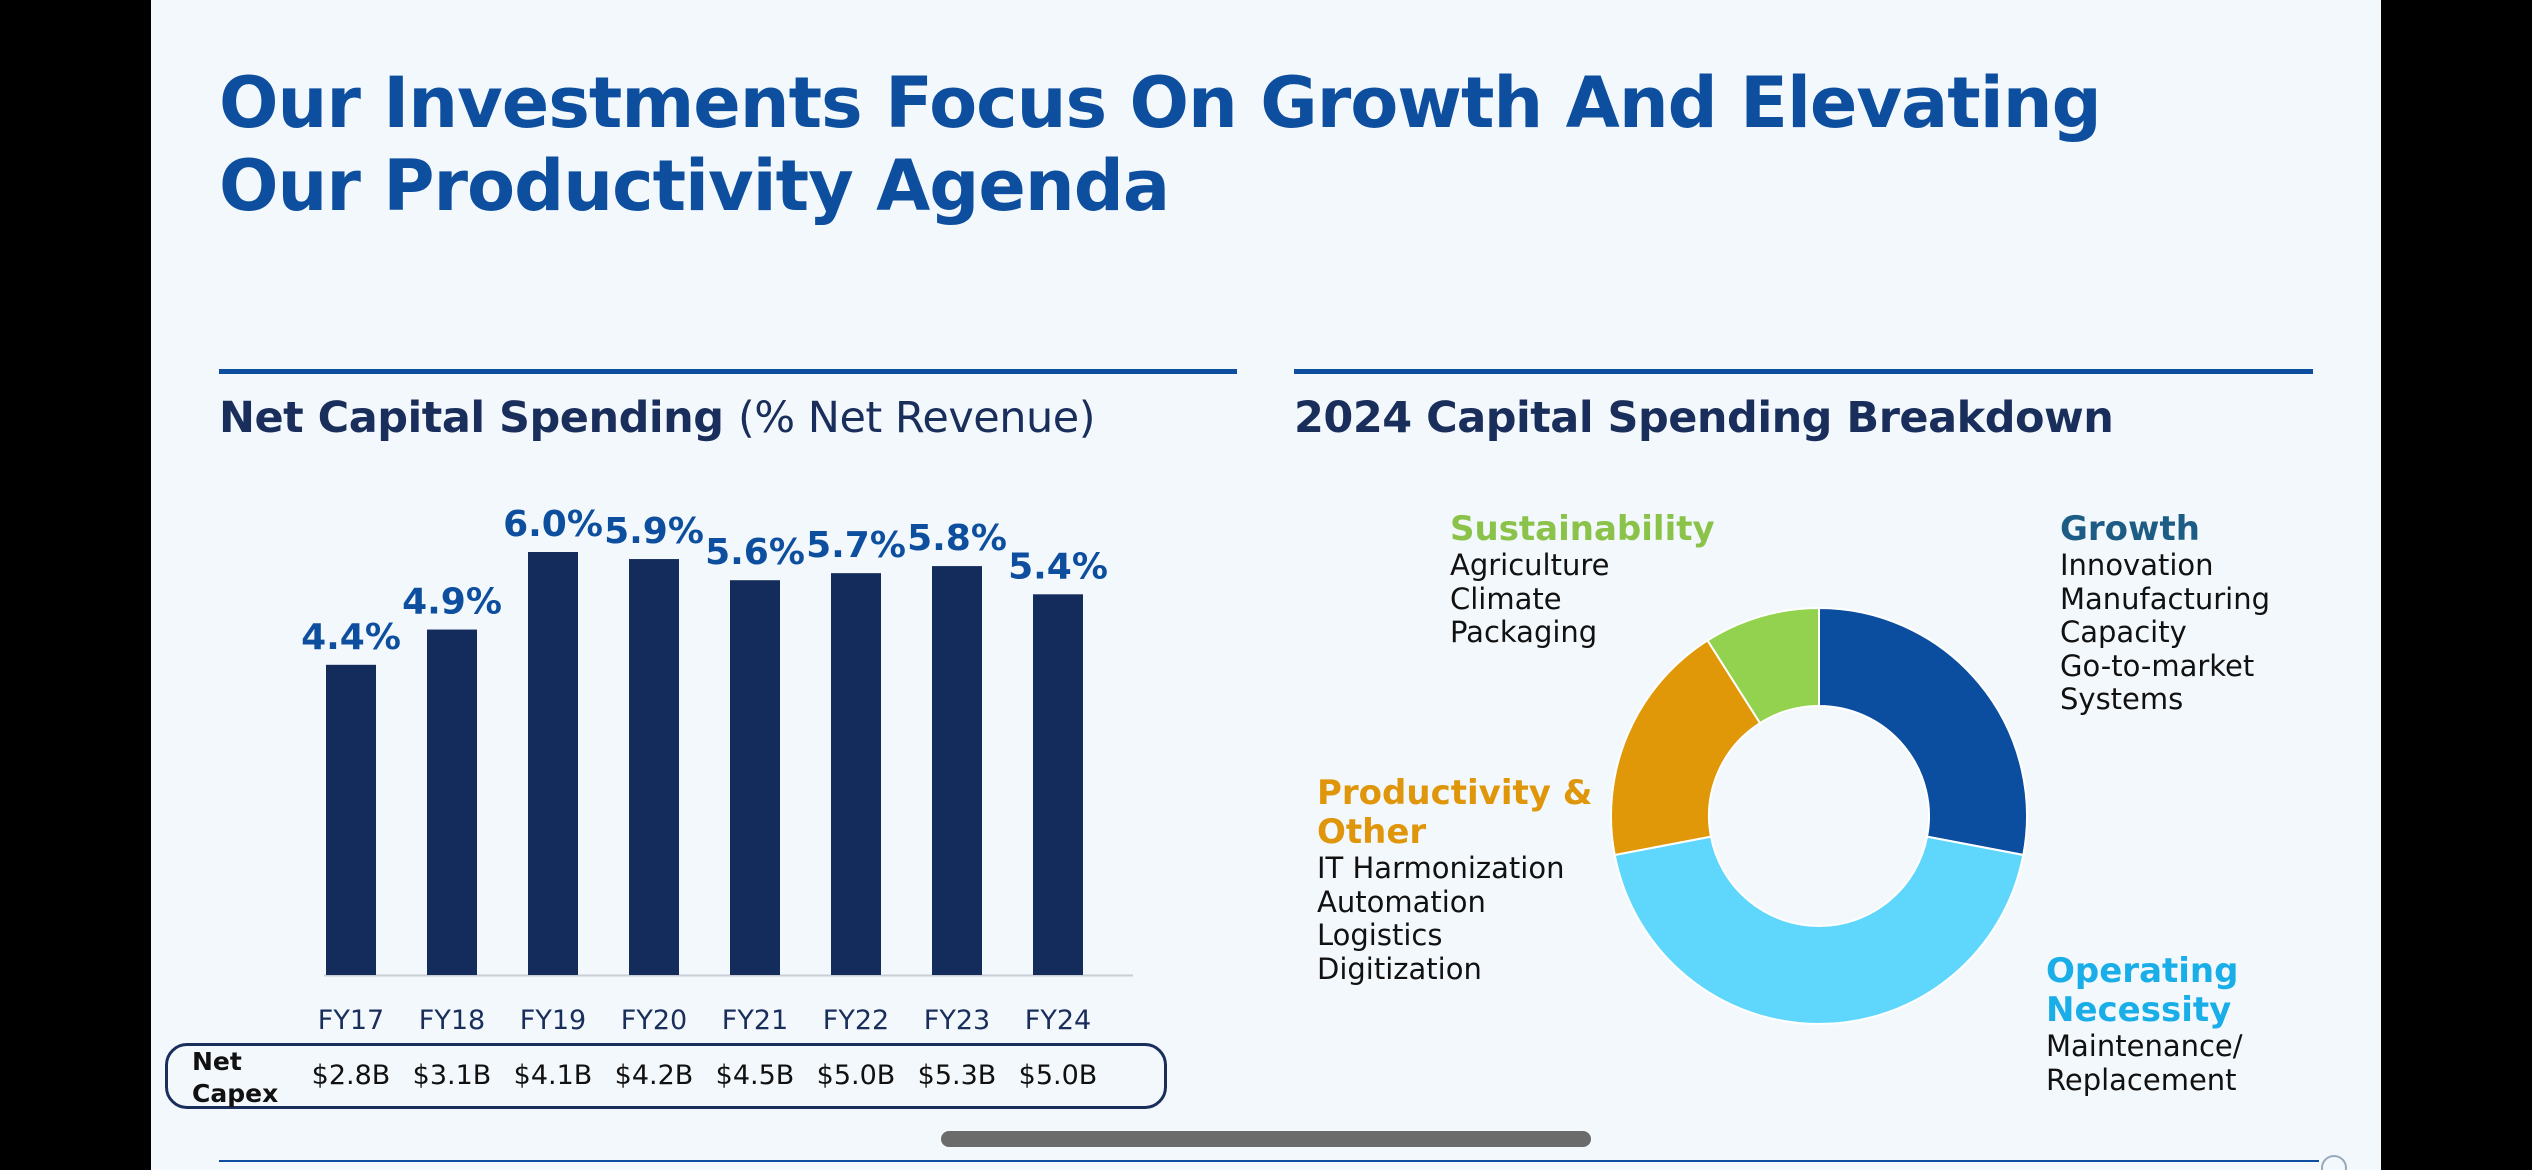  I want to click on x-tick-label: FY21, so click(755, 1020).